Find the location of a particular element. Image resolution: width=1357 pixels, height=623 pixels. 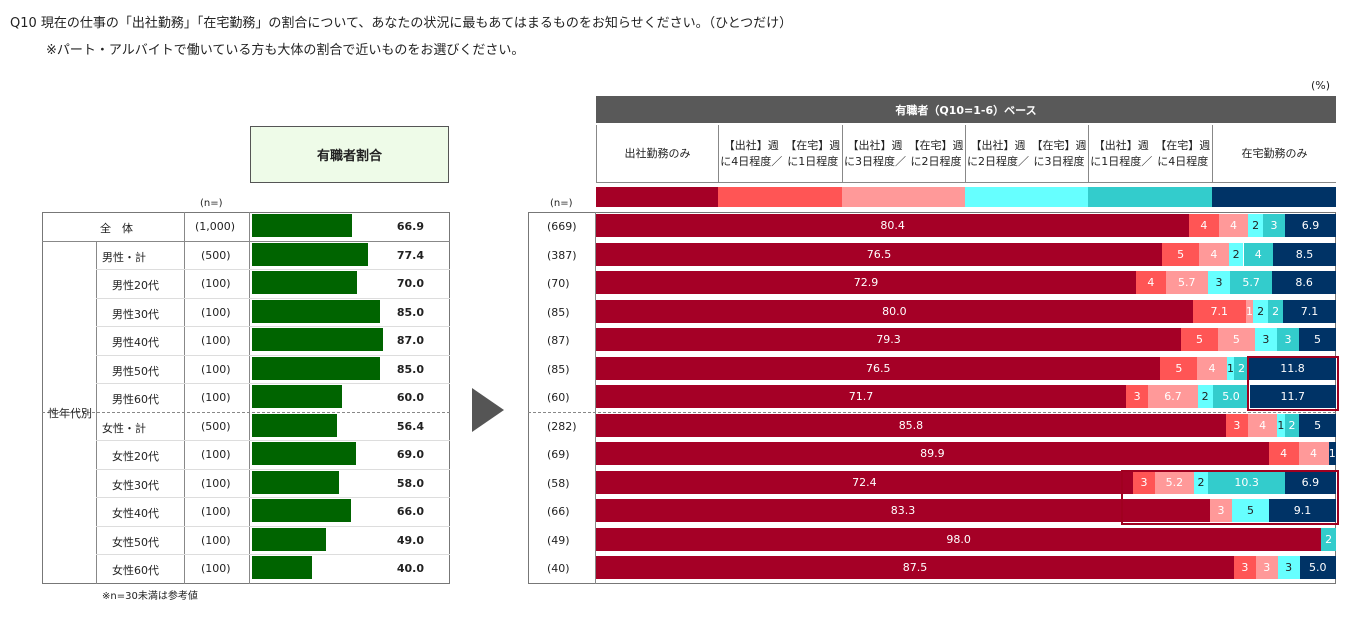

bar-segment: 5.2 is located at coordinates (1174, 482).